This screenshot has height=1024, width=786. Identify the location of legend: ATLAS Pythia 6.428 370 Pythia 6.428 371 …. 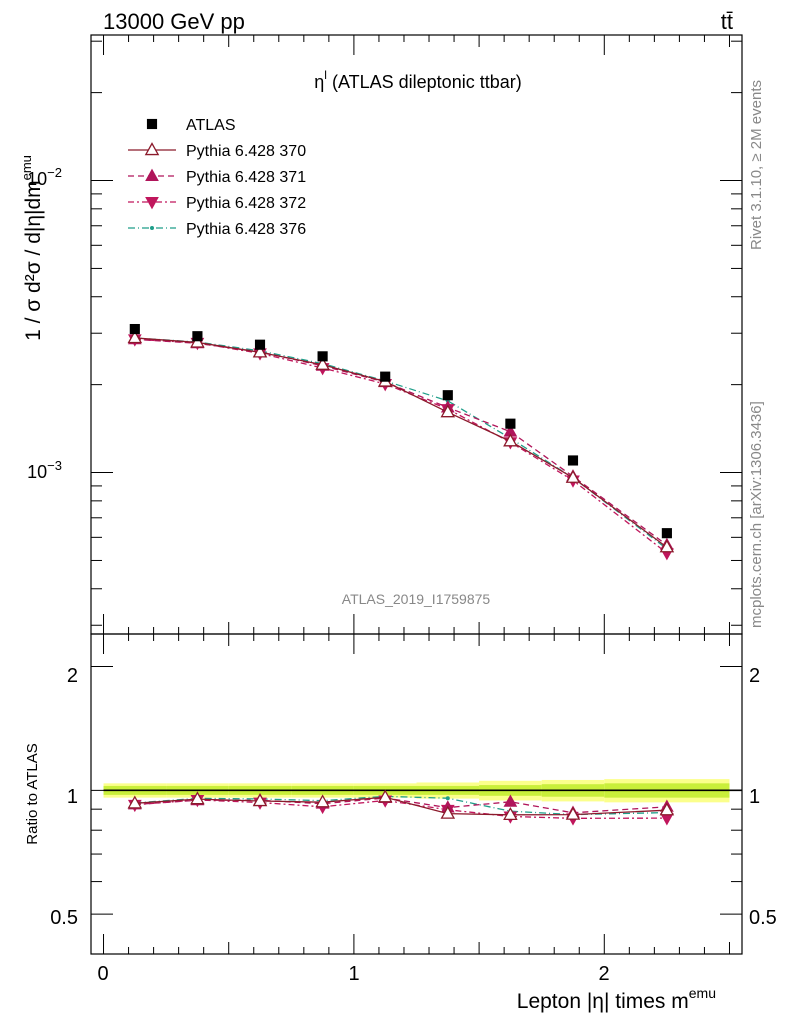
(217, 177).